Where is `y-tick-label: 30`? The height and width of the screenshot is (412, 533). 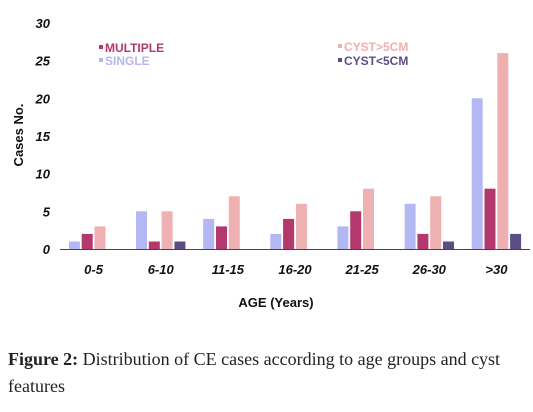 y-tick-label: 30 is located at coordinates (43, 23).